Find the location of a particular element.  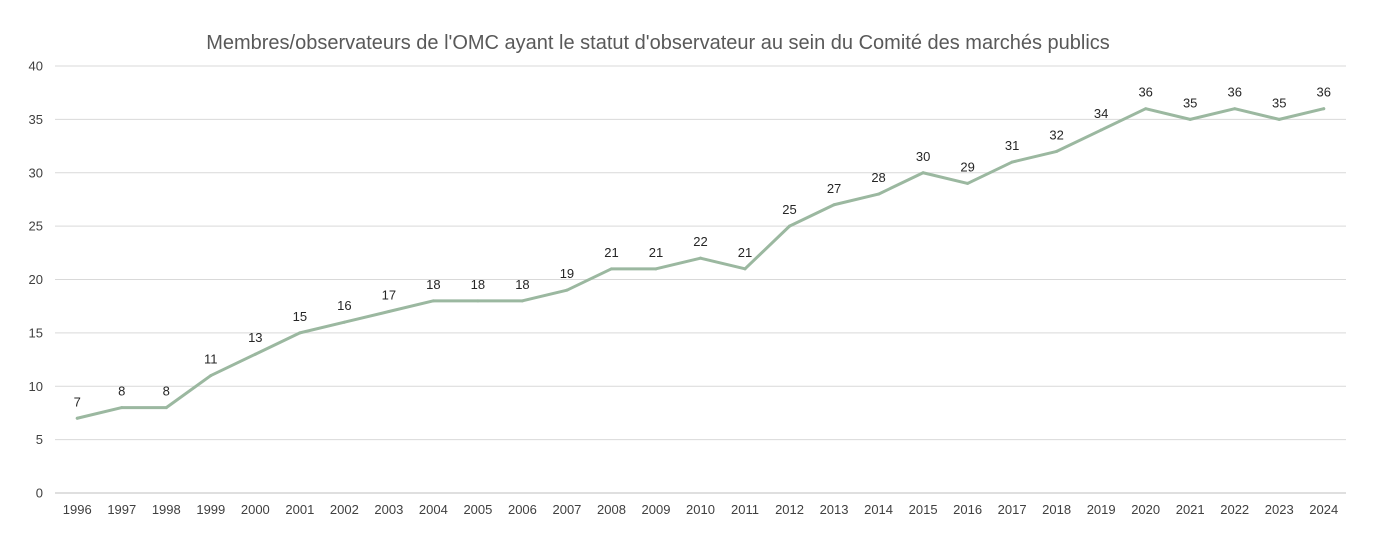

x-tick-label: 1996 is located at coordinates (77, 509).